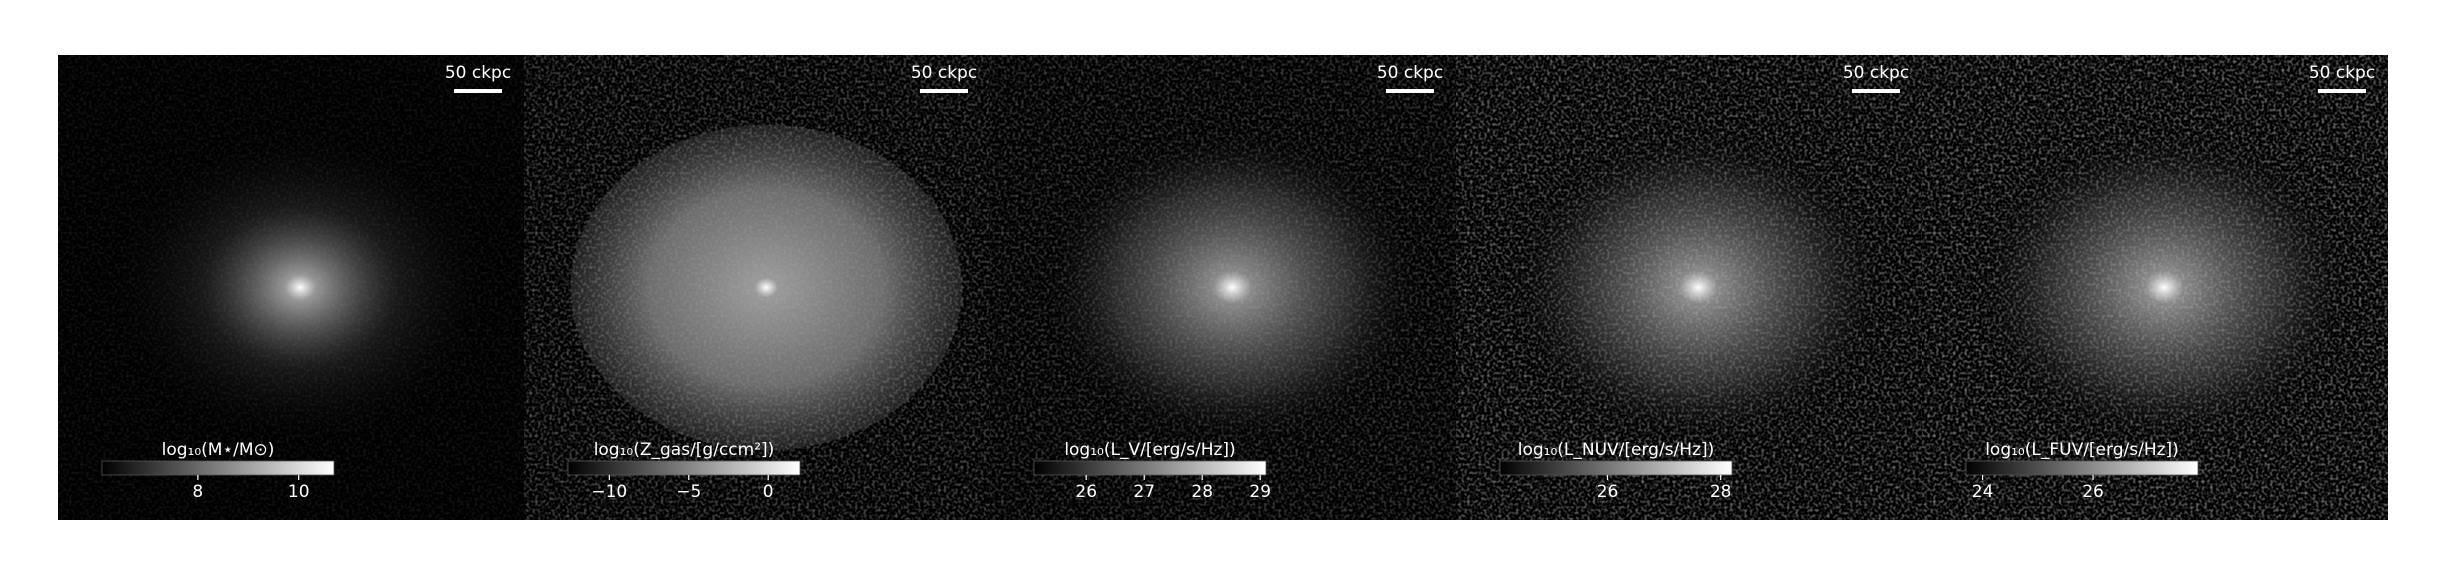  Describe the element at coordinates (684, 450) in the screenshot. I see `colorbar-label: log₁₀(Z_gas/[g/ccm²])` at that location.